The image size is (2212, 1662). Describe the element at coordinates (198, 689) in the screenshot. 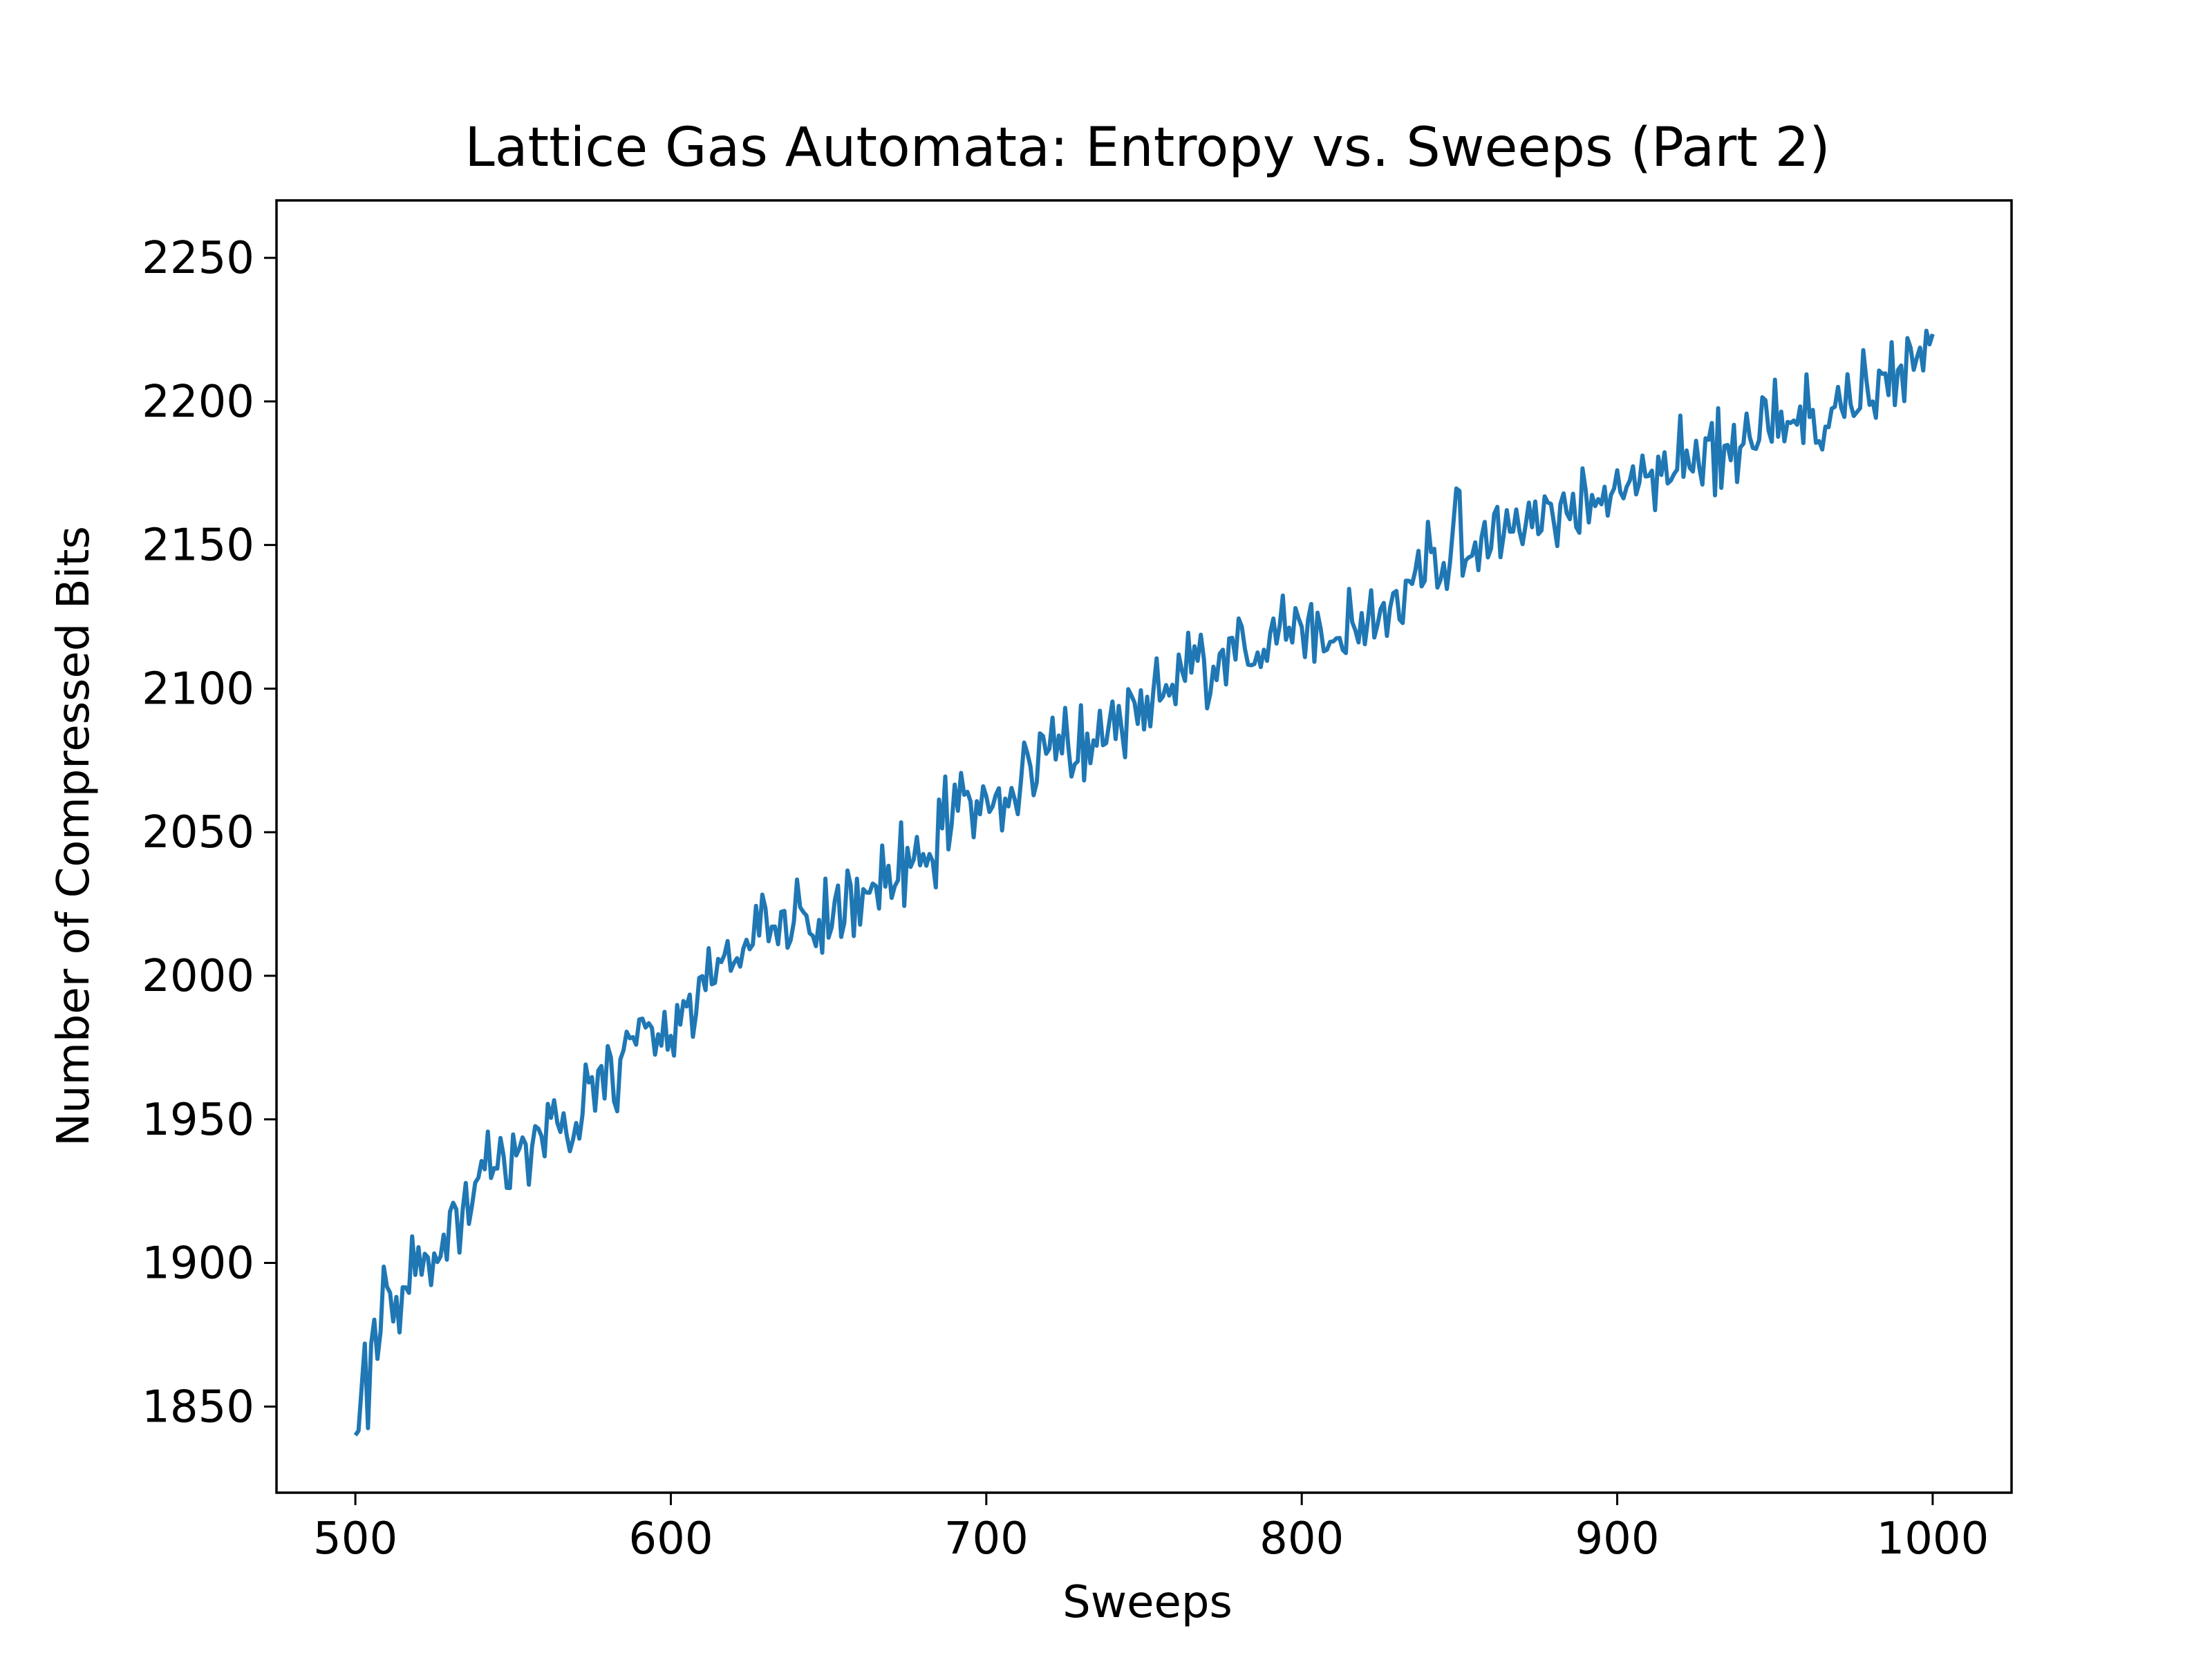

I see `y-tick-label: 2100` at that location.